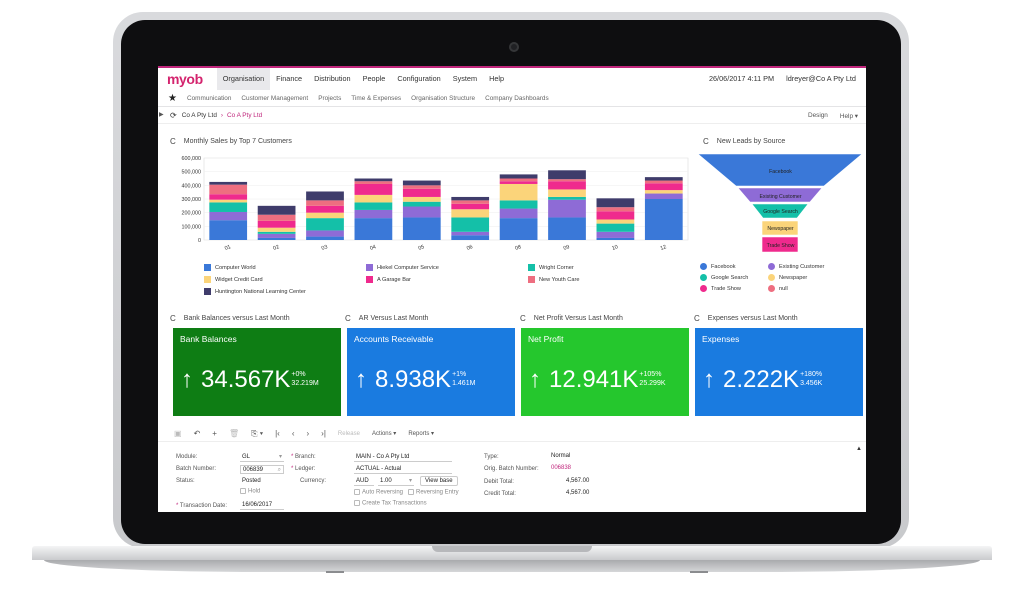 Image resolution: width=1024 pixels, height=610 pixels. Describe the element at coordinates (173, 115) in the screenshot. I see `refresh-icon: ⟳` at that location.